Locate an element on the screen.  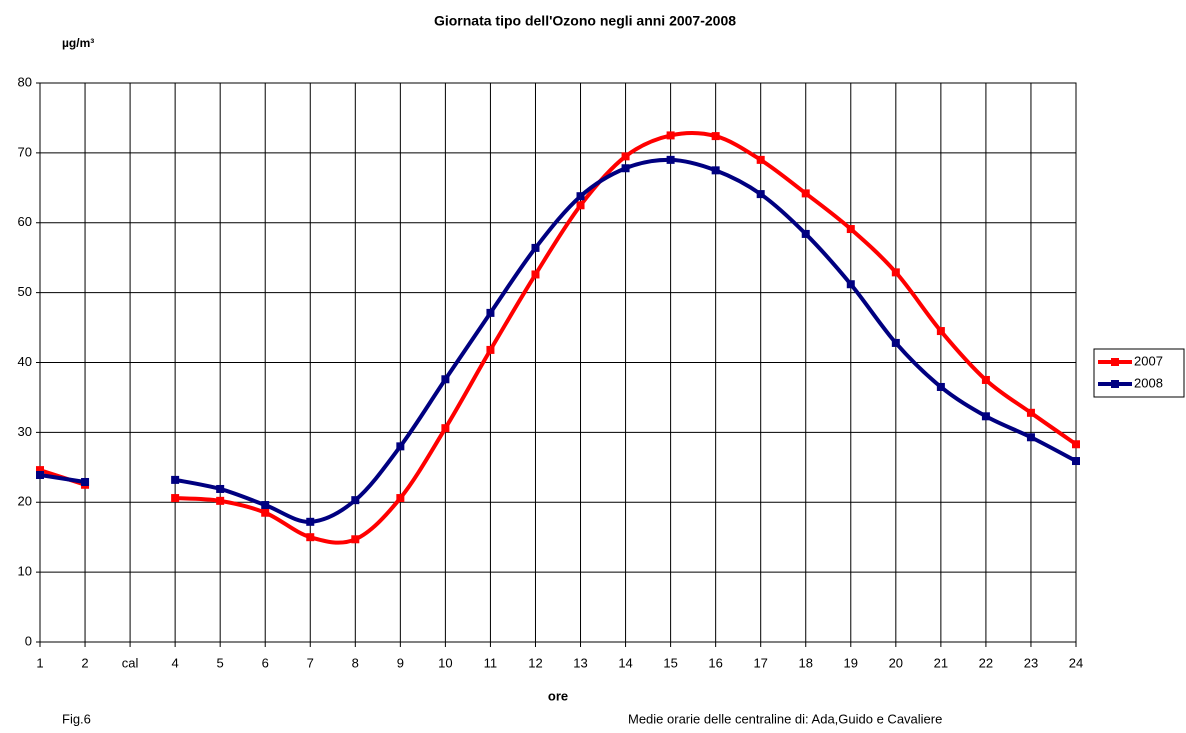
y-tick-label: 0 is located at coordinates (28, 640).